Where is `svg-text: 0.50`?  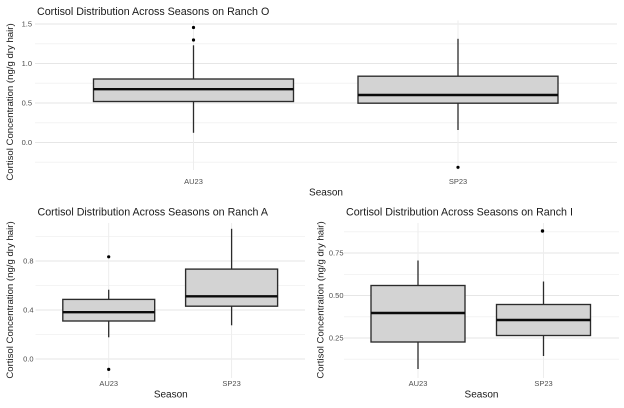
svg-text: 0.50 is located at coordinates (336, 295).